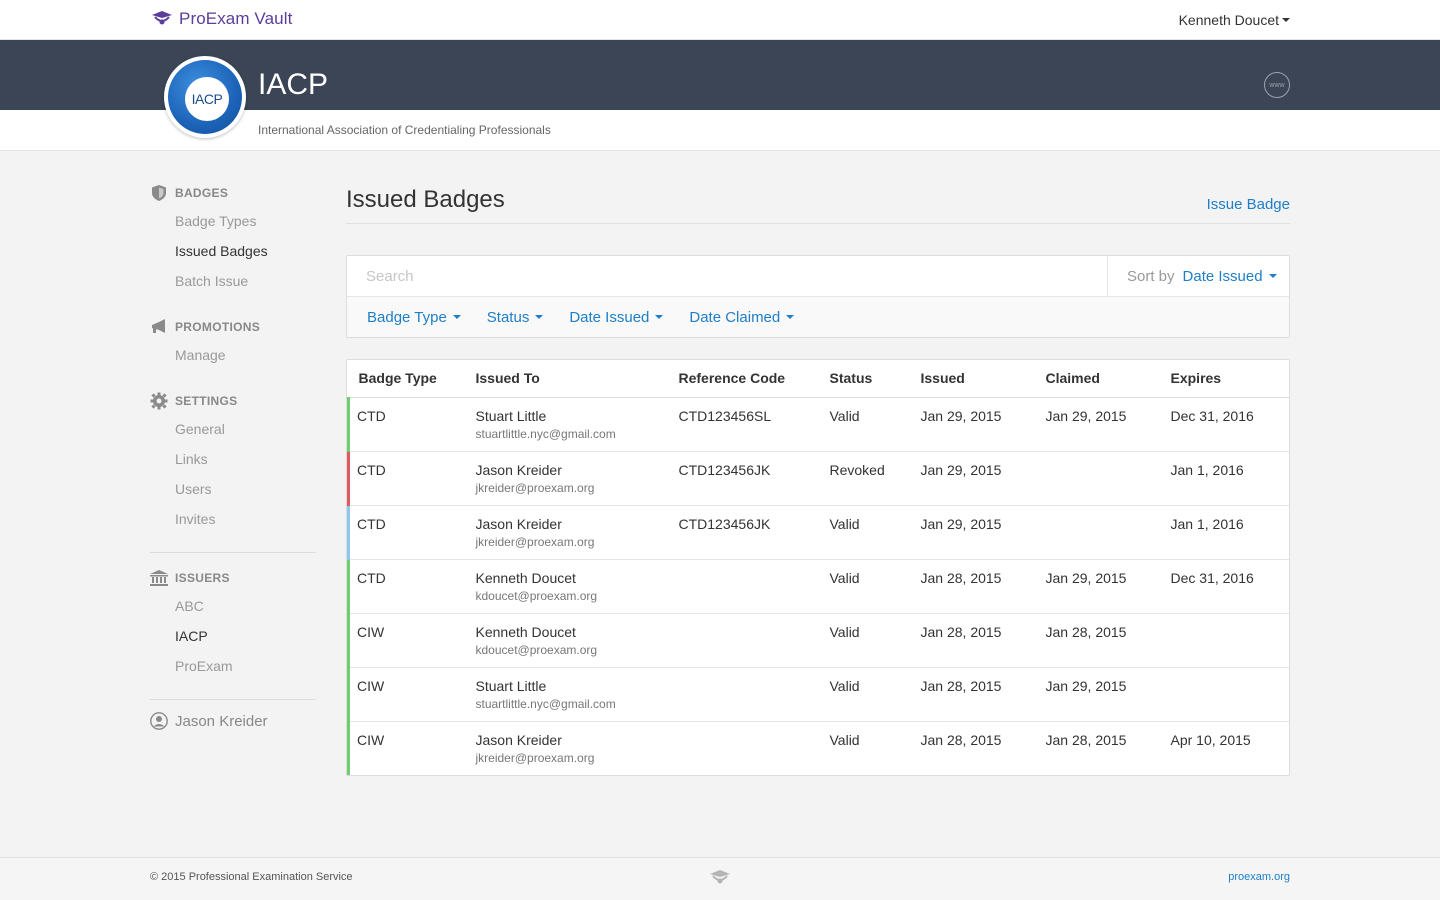 This screenshot has width=1440, height=900. I want to click on sidebar-heading-label: SETTINGS, so click(206, 401).